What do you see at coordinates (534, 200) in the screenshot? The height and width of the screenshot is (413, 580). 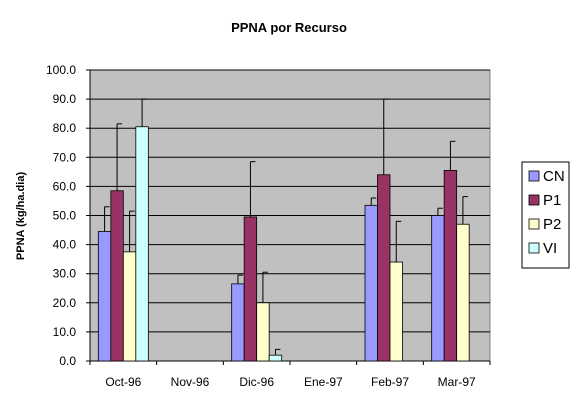 I see `legend-swatch-p1` at bounding box center [534, 200].